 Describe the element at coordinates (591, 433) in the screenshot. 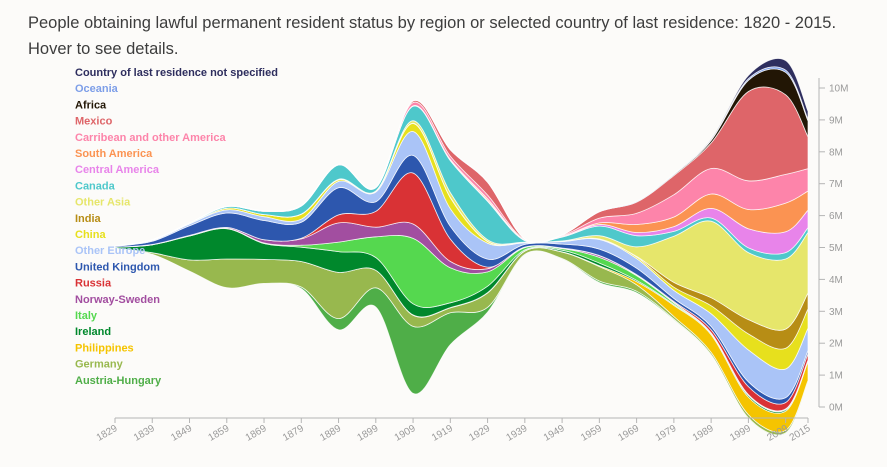

I see `x-tick-label: 1959` at that location.